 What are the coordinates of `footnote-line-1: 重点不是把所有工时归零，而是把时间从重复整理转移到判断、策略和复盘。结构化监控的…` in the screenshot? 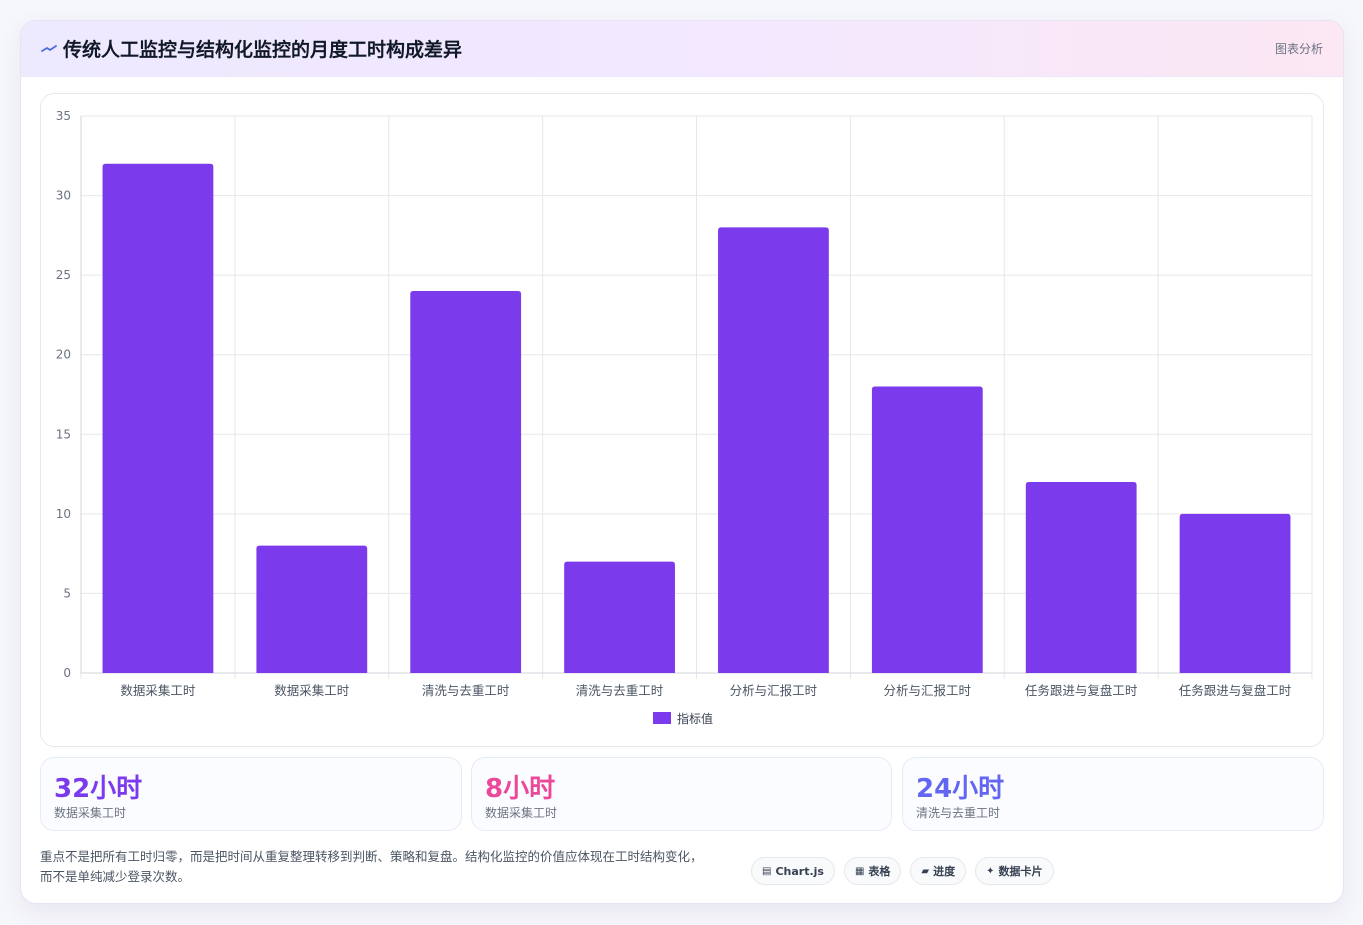 It's located at (371, 856).